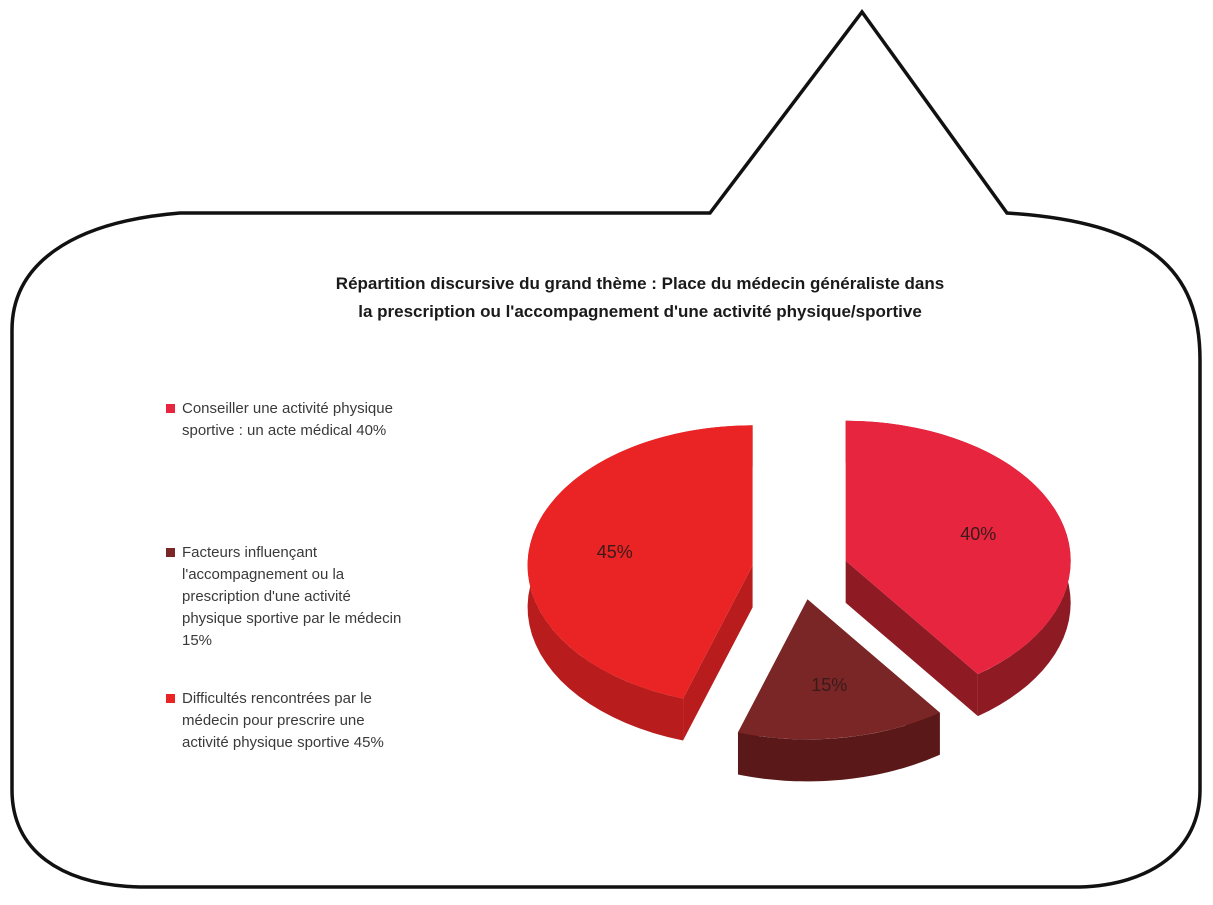  Describe the element at coordinates (266, 596) in the screenshot. I see `legend-text-slice-2-line-3: prescription d'une activité` at that location.